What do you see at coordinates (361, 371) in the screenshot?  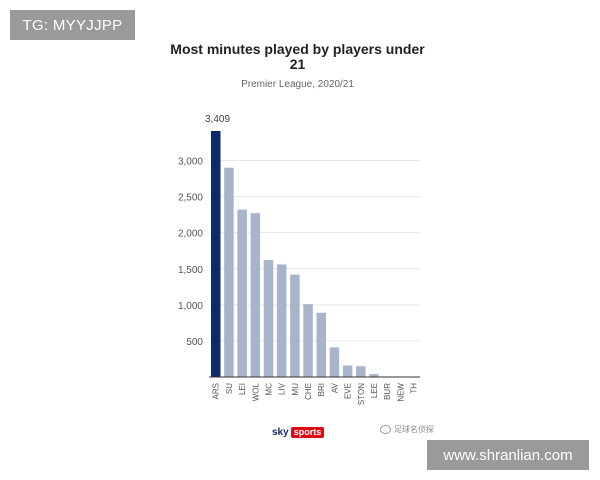 I see `bar-ston` at bounding box center [361, 371].